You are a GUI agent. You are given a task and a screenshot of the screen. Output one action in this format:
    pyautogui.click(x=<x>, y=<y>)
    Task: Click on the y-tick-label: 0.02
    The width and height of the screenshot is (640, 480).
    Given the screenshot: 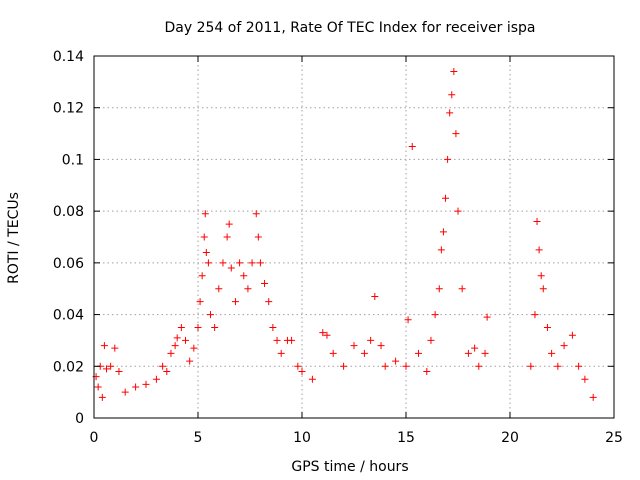 What is the action you would take?
    pyautogui.click(x=68, y=367)
    